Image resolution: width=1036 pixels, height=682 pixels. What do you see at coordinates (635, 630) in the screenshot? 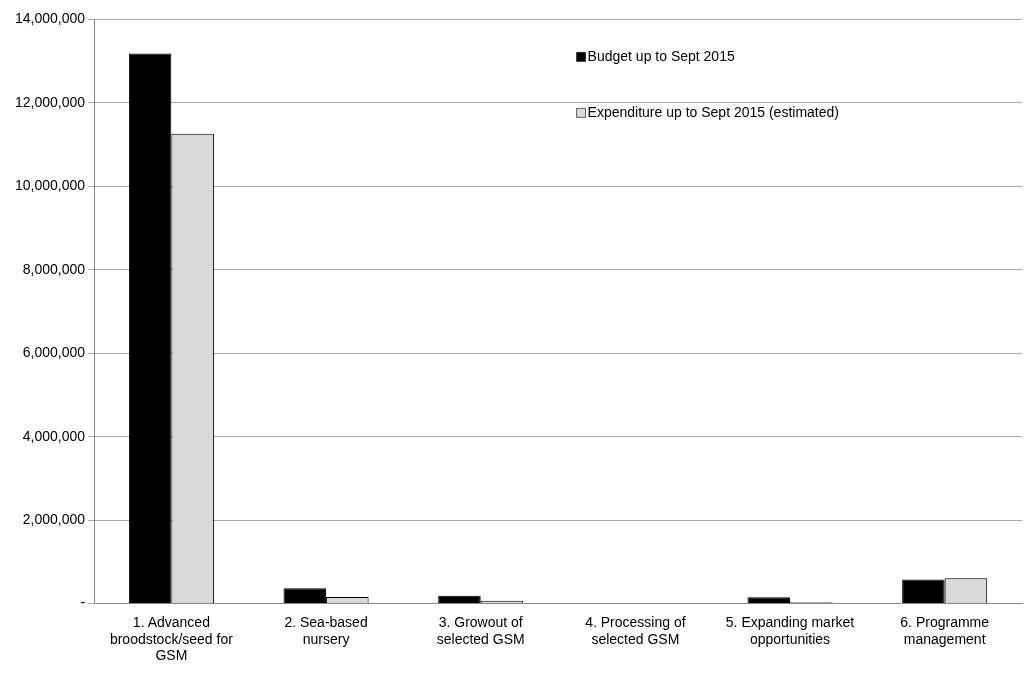
I see `x-tick-label: 4. Processing of selected GSM` at bounding box center [635, 630].